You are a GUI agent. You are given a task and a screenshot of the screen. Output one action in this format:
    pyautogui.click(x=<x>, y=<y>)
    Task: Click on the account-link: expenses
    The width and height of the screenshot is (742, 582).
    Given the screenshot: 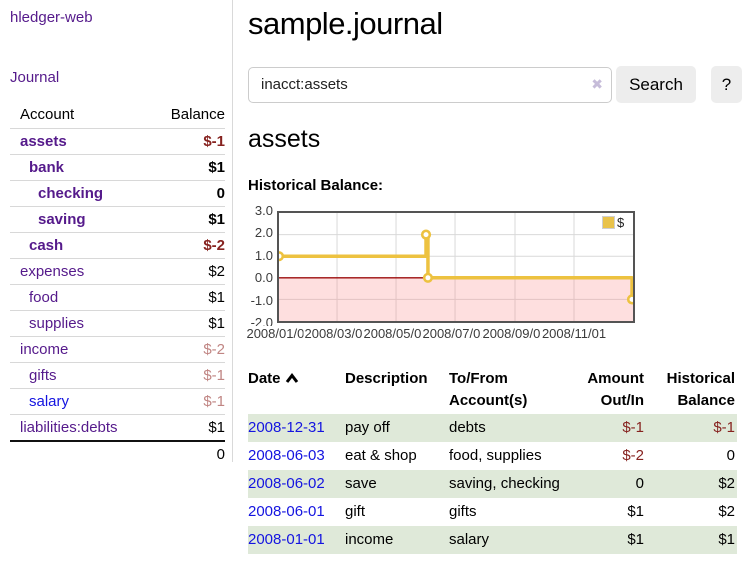 What is the action you would take?
    pyautogui.click(x=52, y=271)
    